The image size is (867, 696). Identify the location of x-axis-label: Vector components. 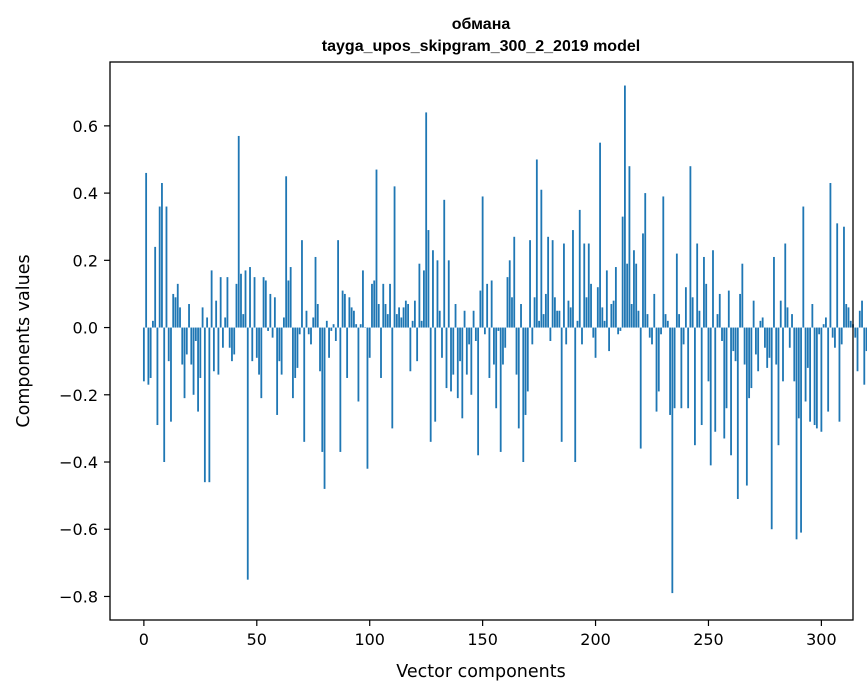
(480, 672).